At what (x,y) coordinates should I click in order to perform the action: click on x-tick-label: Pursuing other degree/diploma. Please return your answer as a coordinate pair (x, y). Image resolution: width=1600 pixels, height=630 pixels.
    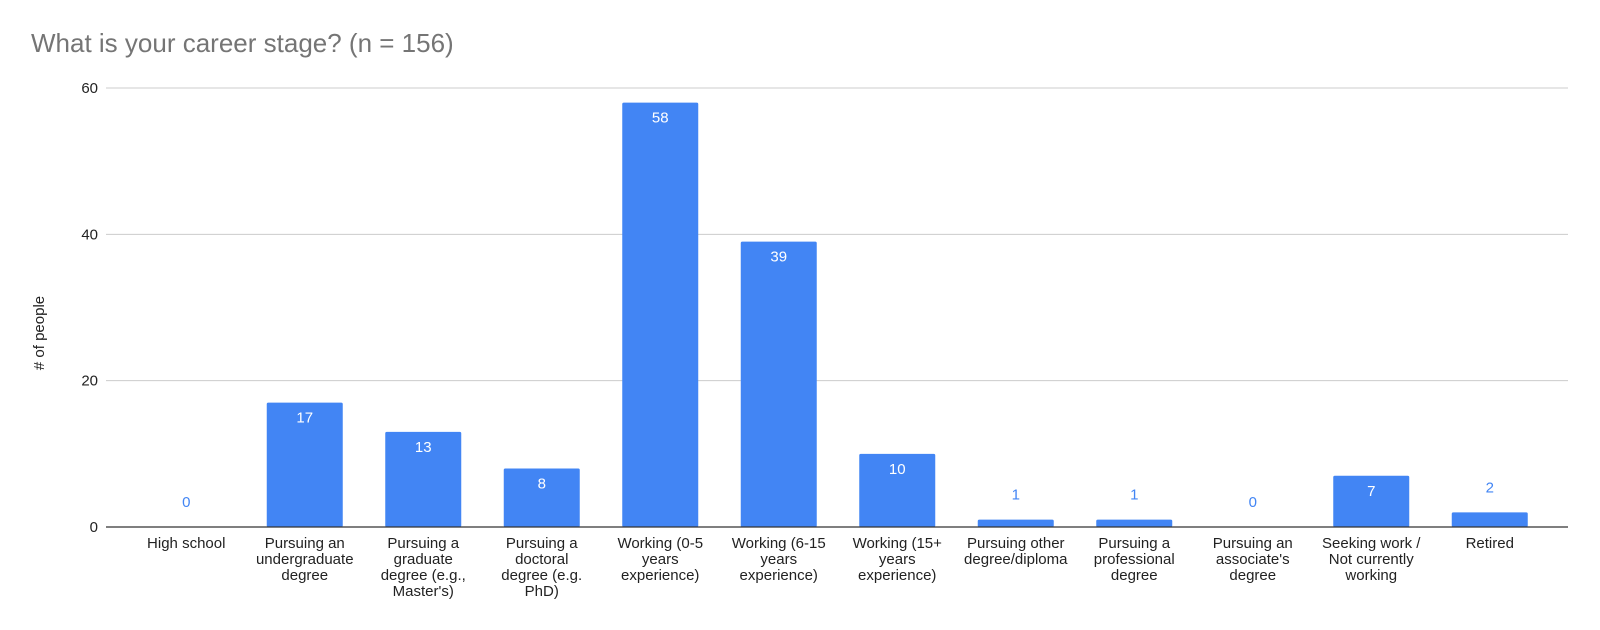
    Looking at the image, I should click on (1016, 551).